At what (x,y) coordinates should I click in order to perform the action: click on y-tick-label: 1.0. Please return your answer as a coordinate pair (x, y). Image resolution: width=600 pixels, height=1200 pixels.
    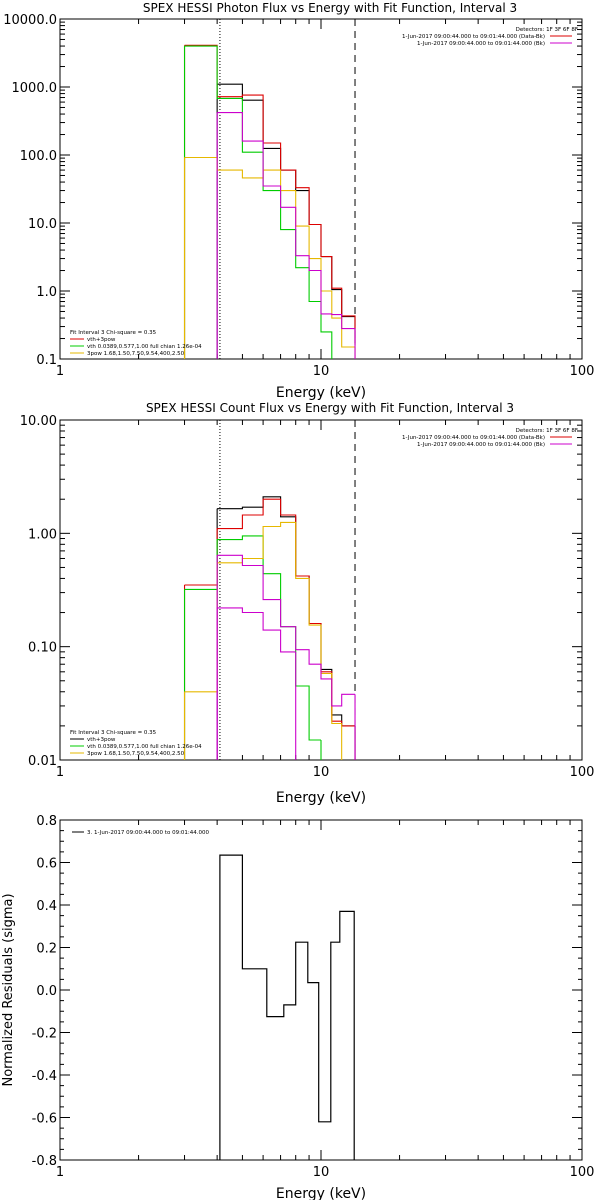
    Looking at the image, I should click on (46, 292).